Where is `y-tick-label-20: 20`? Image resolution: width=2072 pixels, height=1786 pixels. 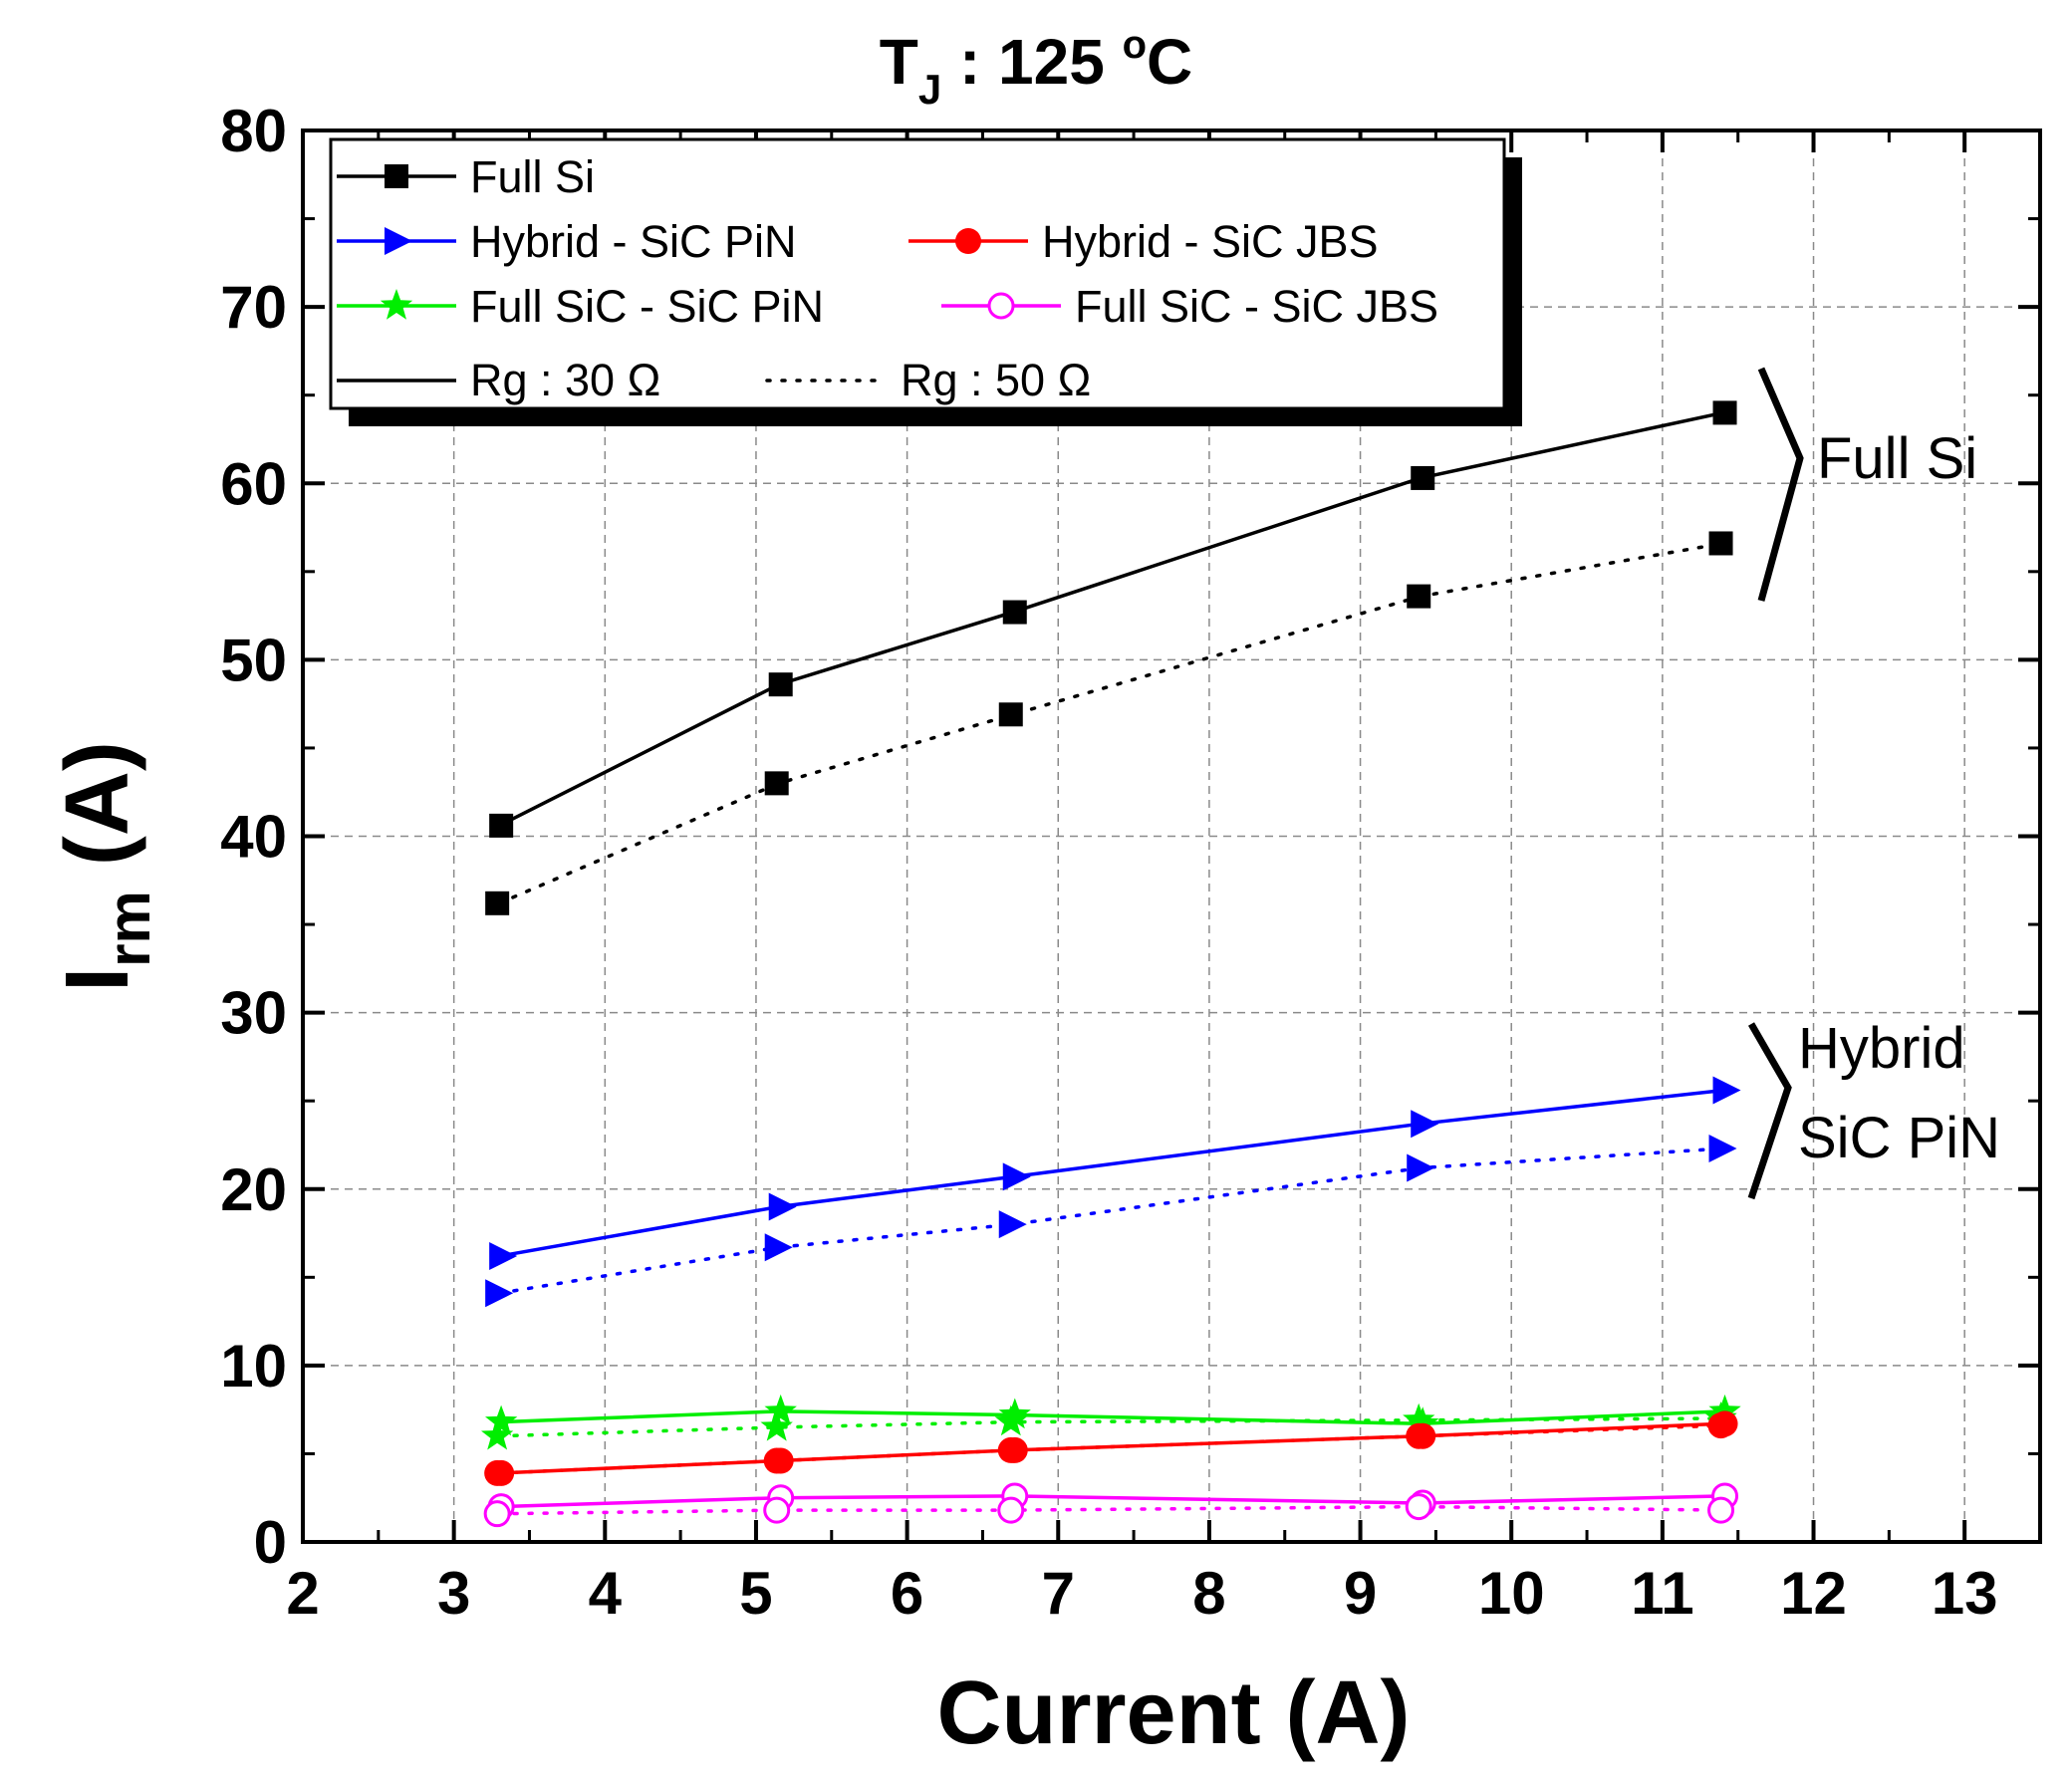
y-tick-label-20: 20 is located at coordinates (253, 1189).